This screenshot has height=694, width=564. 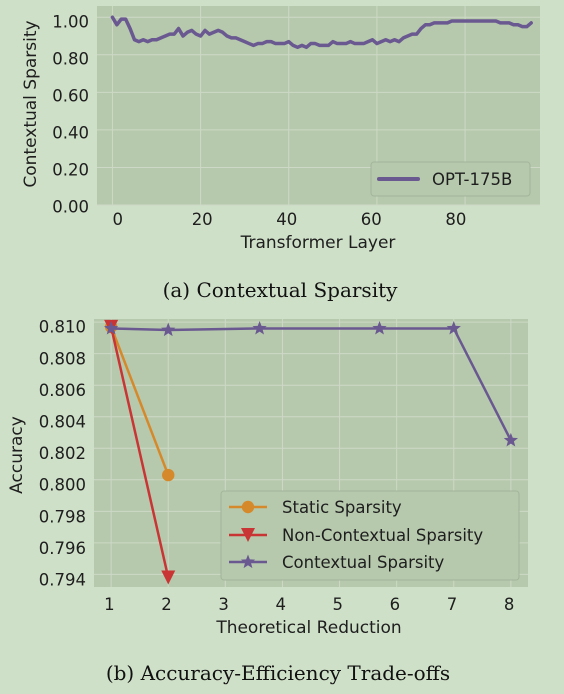 I want to click on chart-b-caption: (b) Accuracy-Efficiency Trade-offs, so click(x=278, y=673).